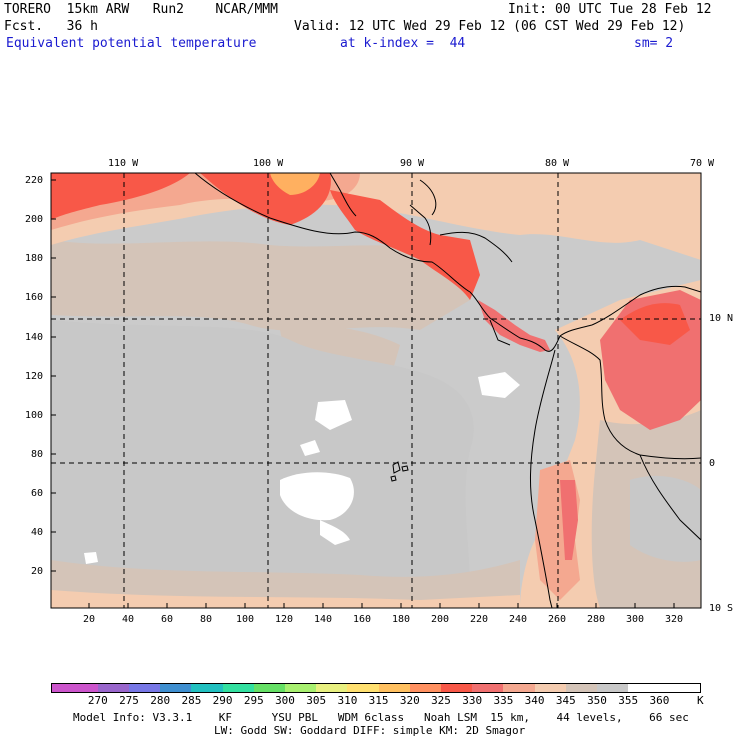  I want to click on colorbar-label: 270, so click(97, 700).